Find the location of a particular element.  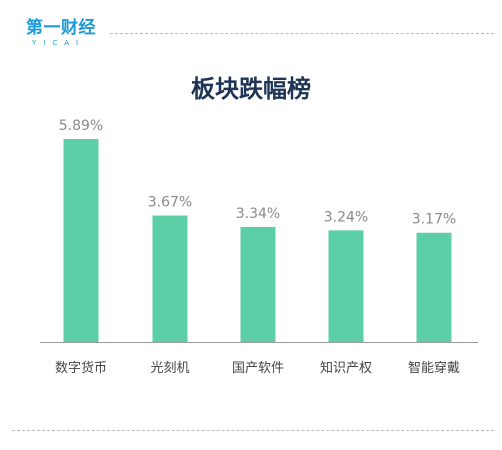

value-label-2: 3.67% is located at coordinates (170, 203).